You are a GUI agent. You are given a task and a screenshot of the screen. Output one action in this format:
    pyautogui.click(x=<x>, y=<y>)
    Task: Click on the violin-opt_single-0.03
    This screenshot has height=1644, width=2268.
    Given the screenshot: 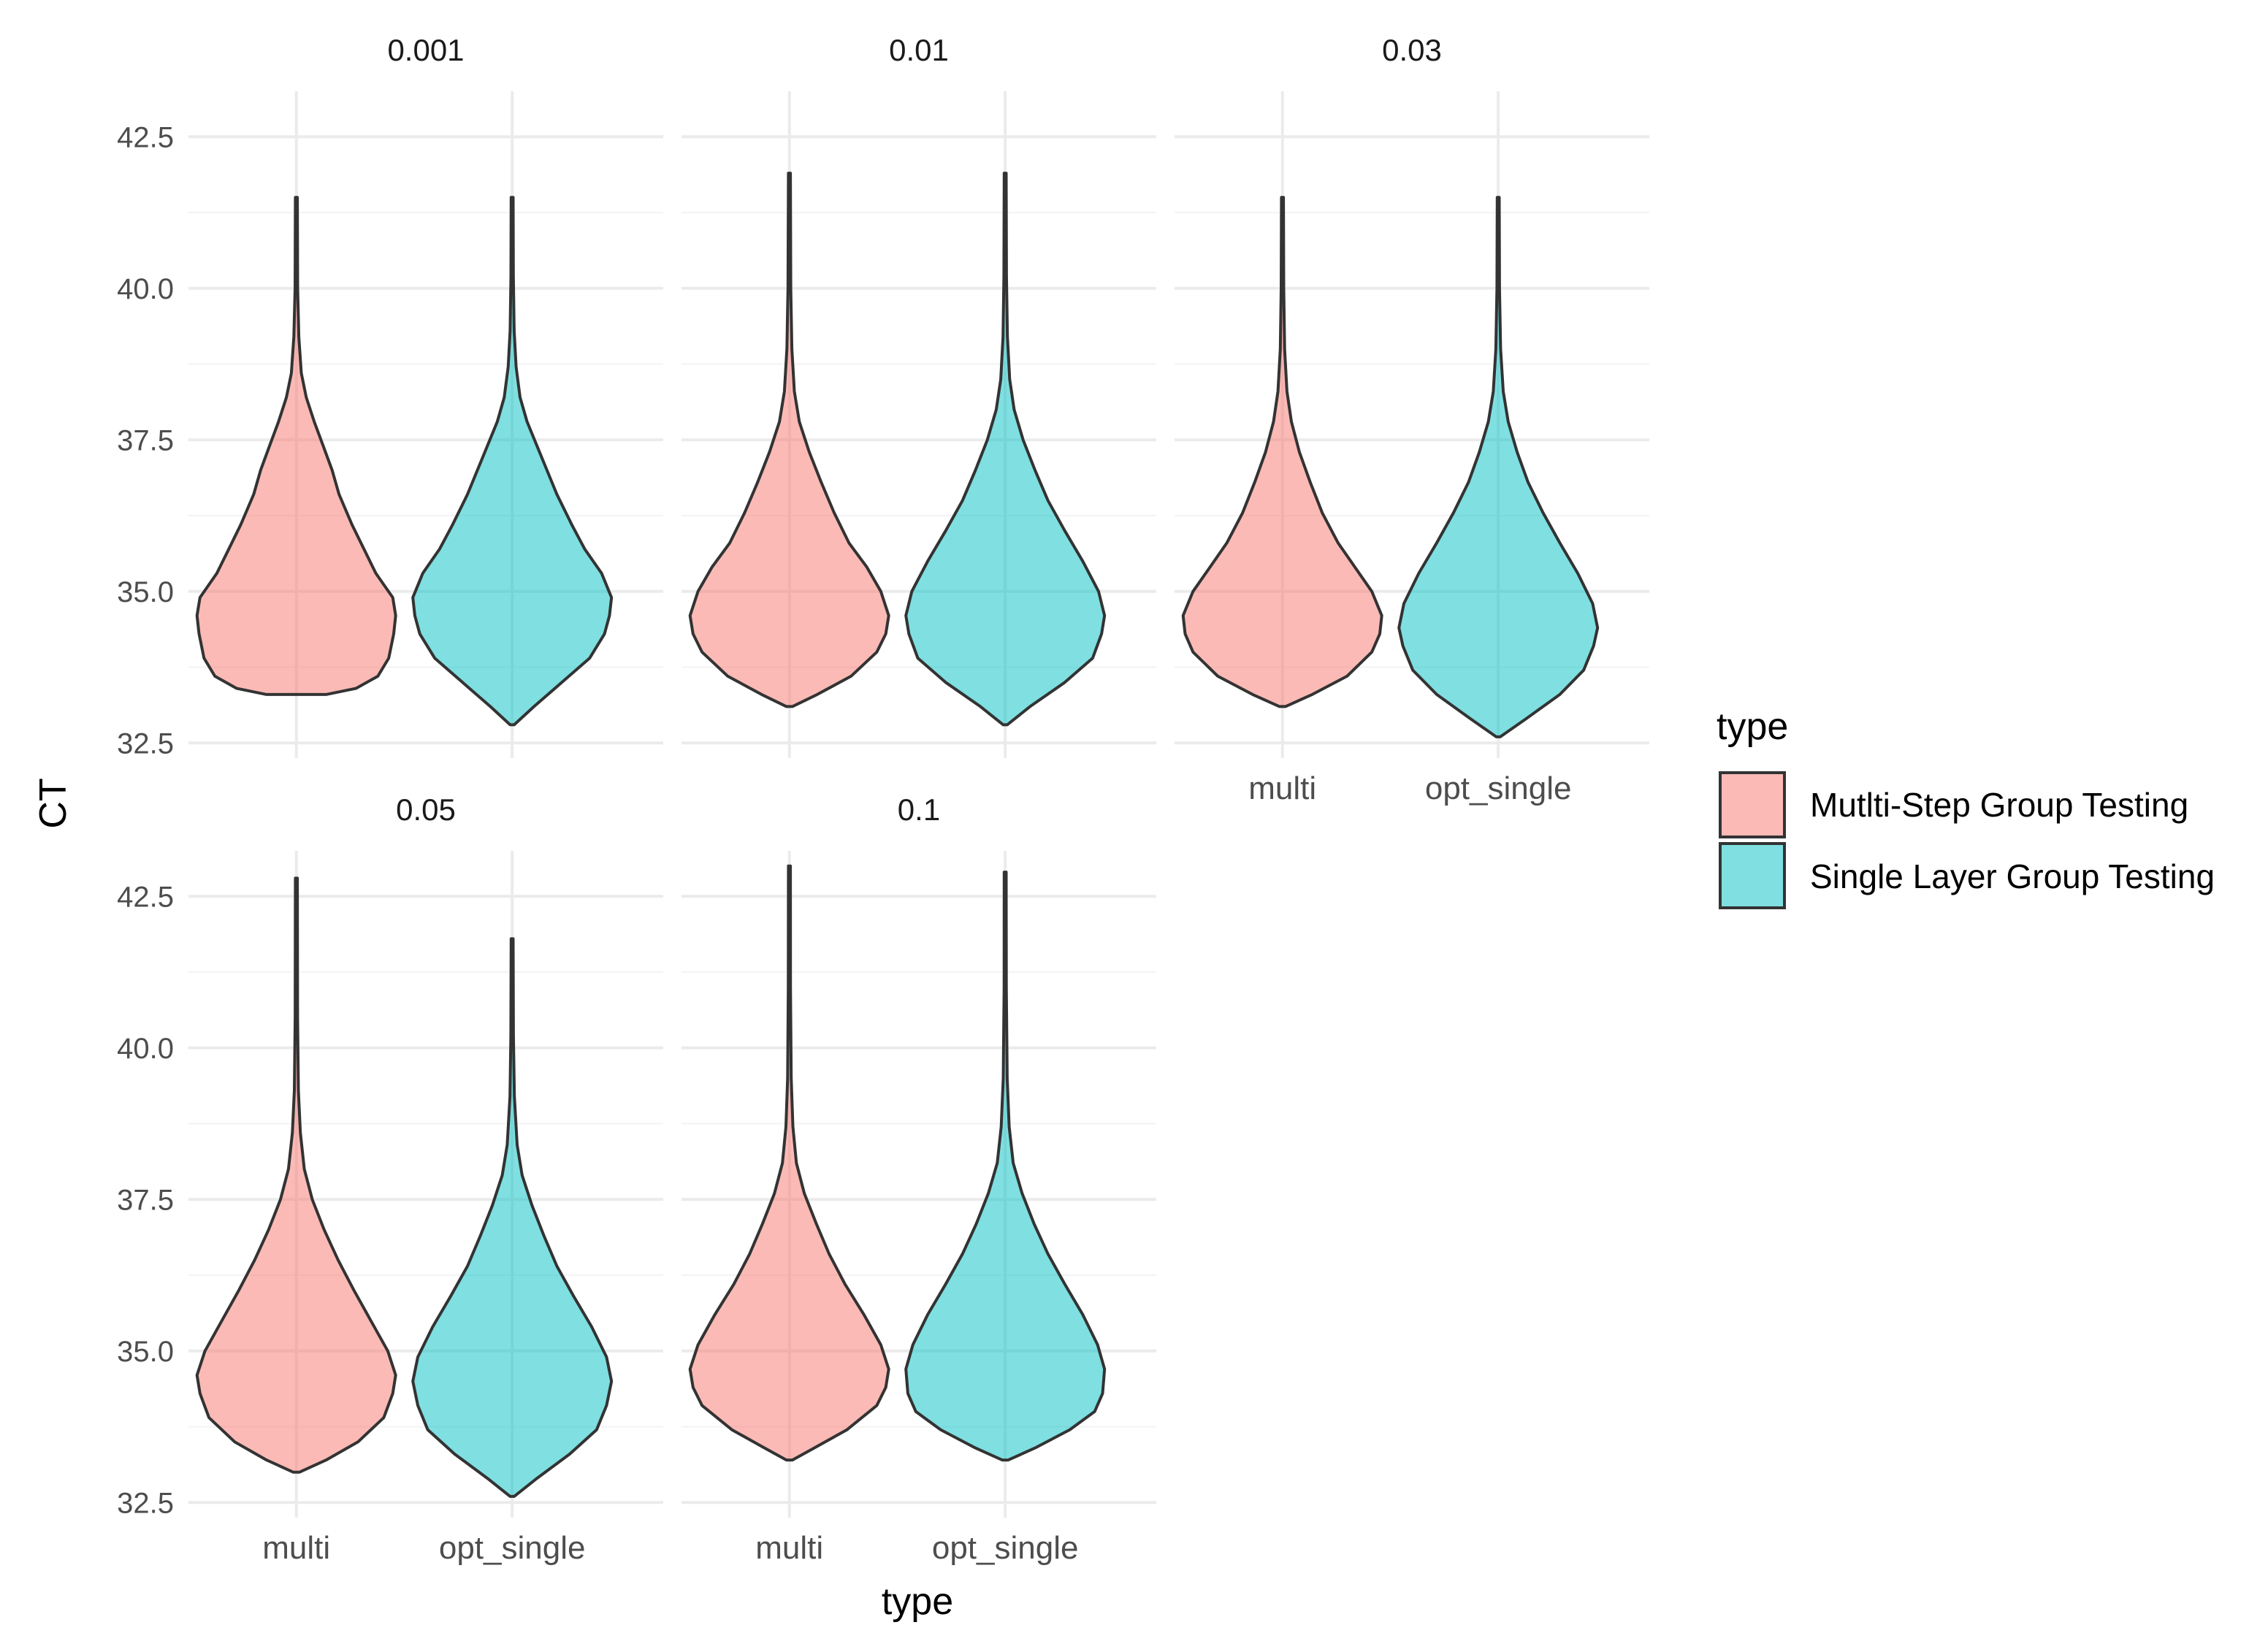 What is the action you would take?
    pyautogui.click(x=1499, y=467)
    